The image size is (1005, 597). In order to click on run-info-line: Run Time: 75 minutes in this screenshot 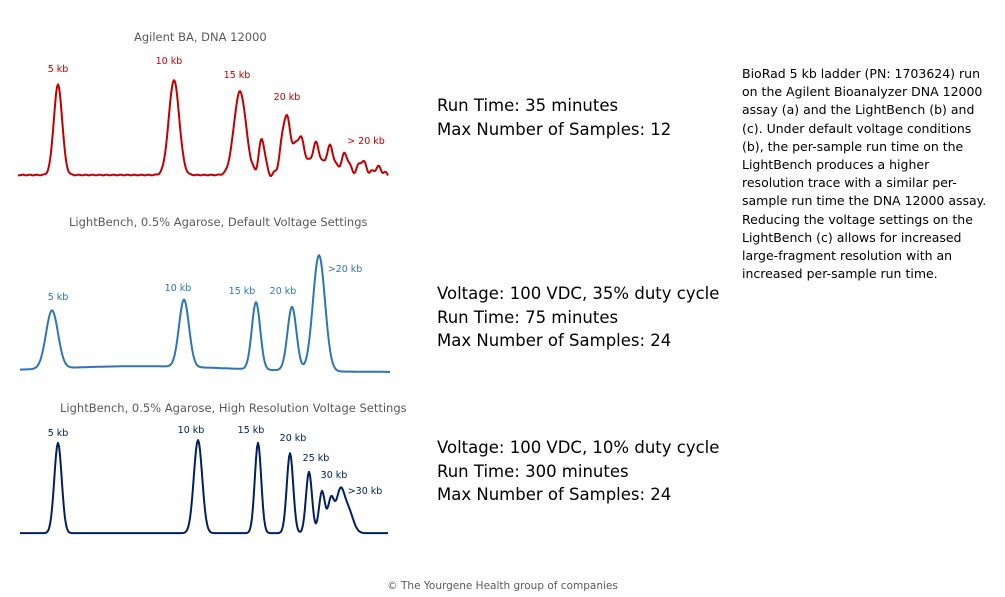, I will do `click(528, 317)`.